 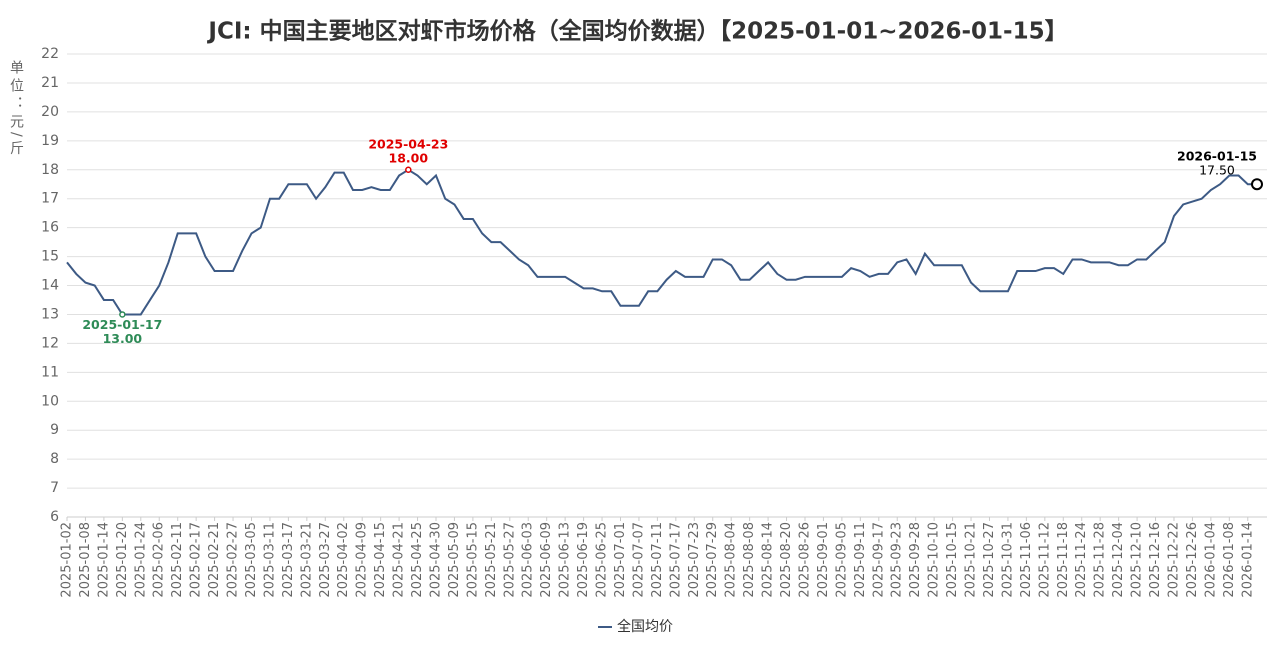 What do you see at coordinates (251, 560) in the screenshot?
I see `x-tick-label: 2025-03-05` at bounding box center [251, 560].